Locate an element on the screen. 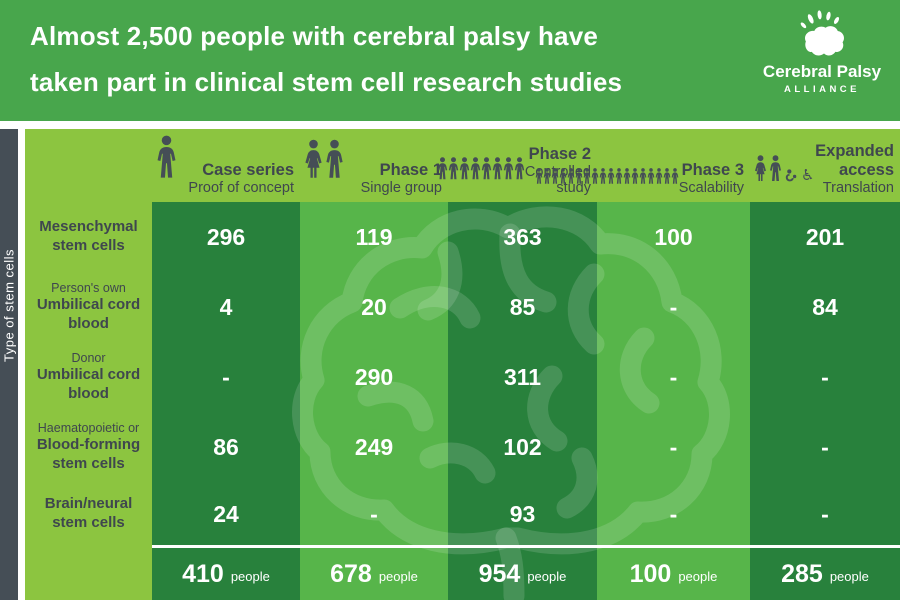 Image resolution: width=900 pixels, height=600 pixels. paint-splat-australia-icon is located at coordinates (822, 33).